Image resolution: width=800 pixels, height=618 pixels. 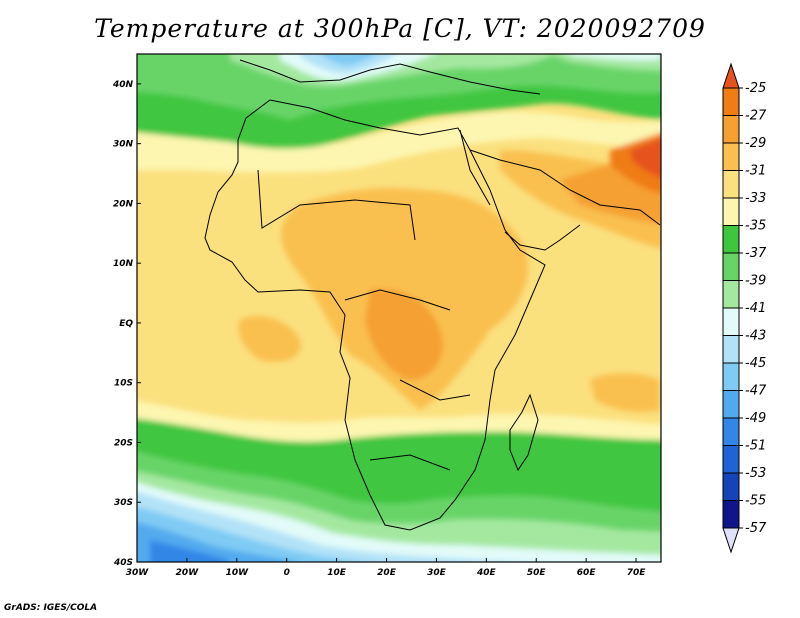 I want to click on colorbar-level-label: -45, so click(x=755, y=363).